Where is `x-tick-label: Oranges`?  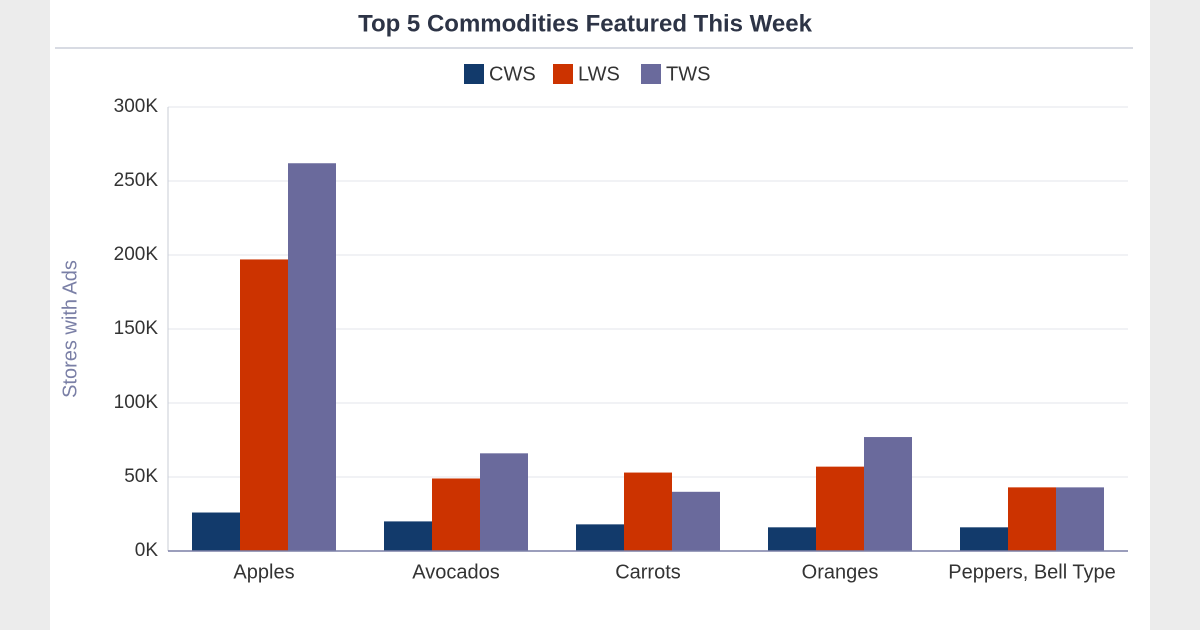
x-tick-label: Oranges is located at coordinates (840, 572).